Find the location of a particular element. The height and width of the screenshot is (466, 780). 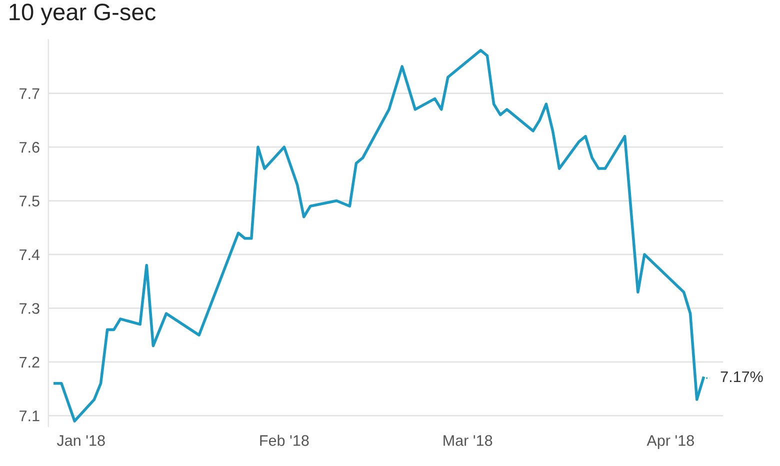

y-tick-label: 7.2 is located at coordinates (30, 362).